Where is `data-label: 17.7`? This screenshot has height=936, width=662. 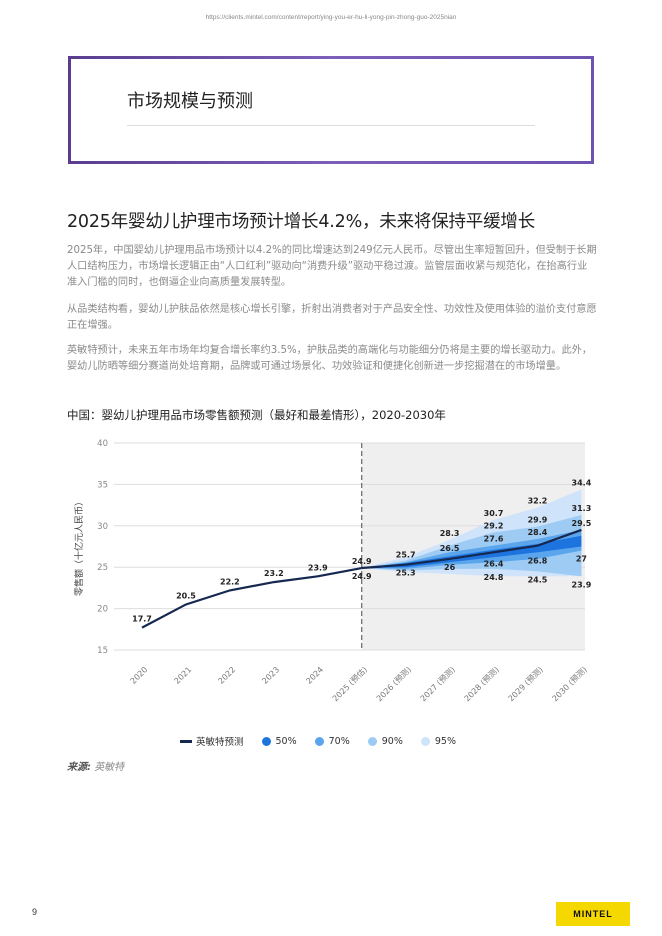
data-label: 17.7 is located at coordinates (142, 619).